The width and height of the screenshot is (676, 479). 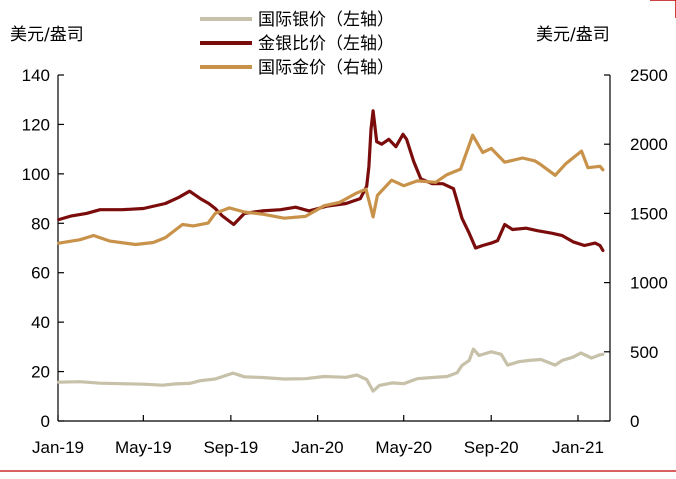 What do you see at coordinates (36, 174) in the screenshot?
I see `left-tick-label: 100` at bounding box center [36, 174].